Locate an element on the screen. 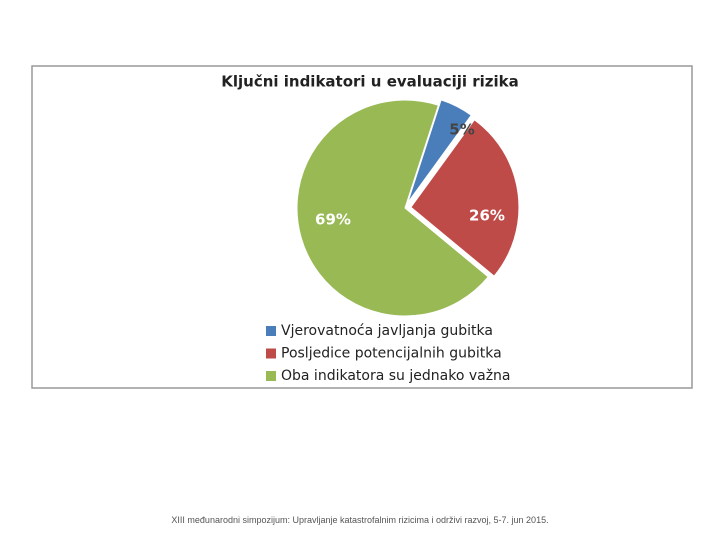 This screenshot has height=540, width=720. data-label: 5% is located at coordinates (461, 130).